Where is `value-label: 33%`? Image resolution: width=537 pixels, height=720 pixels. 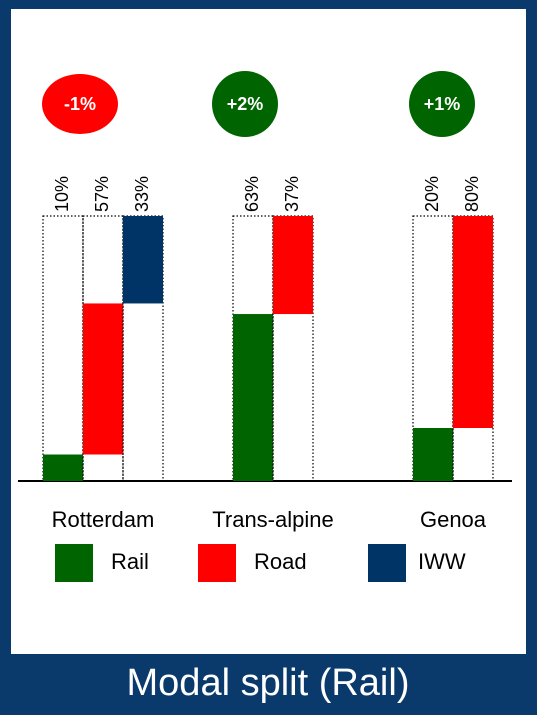 value-label: 33% is located at coordinates (142, 194).